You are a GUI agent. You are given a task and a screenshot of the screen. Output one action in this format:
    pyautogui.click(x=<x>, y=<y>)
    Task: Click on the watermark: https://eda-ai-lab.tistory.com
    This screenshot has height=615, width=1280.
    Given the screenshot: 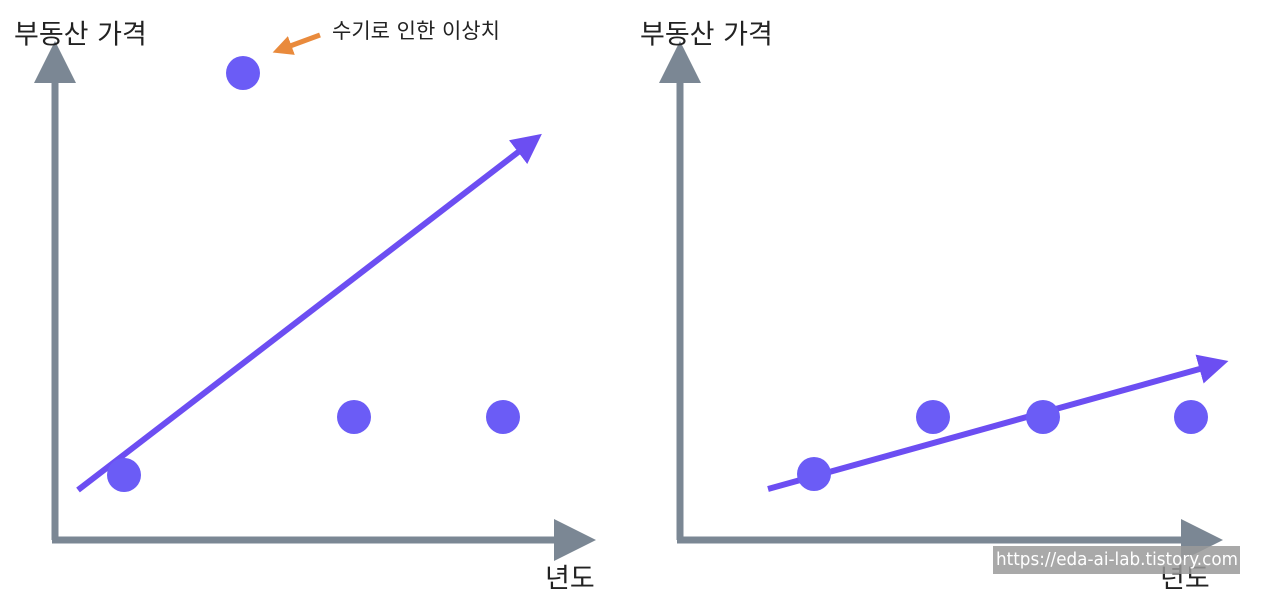 What is the action you would take?
    pyautogui.click(x=1117, y=559)
    